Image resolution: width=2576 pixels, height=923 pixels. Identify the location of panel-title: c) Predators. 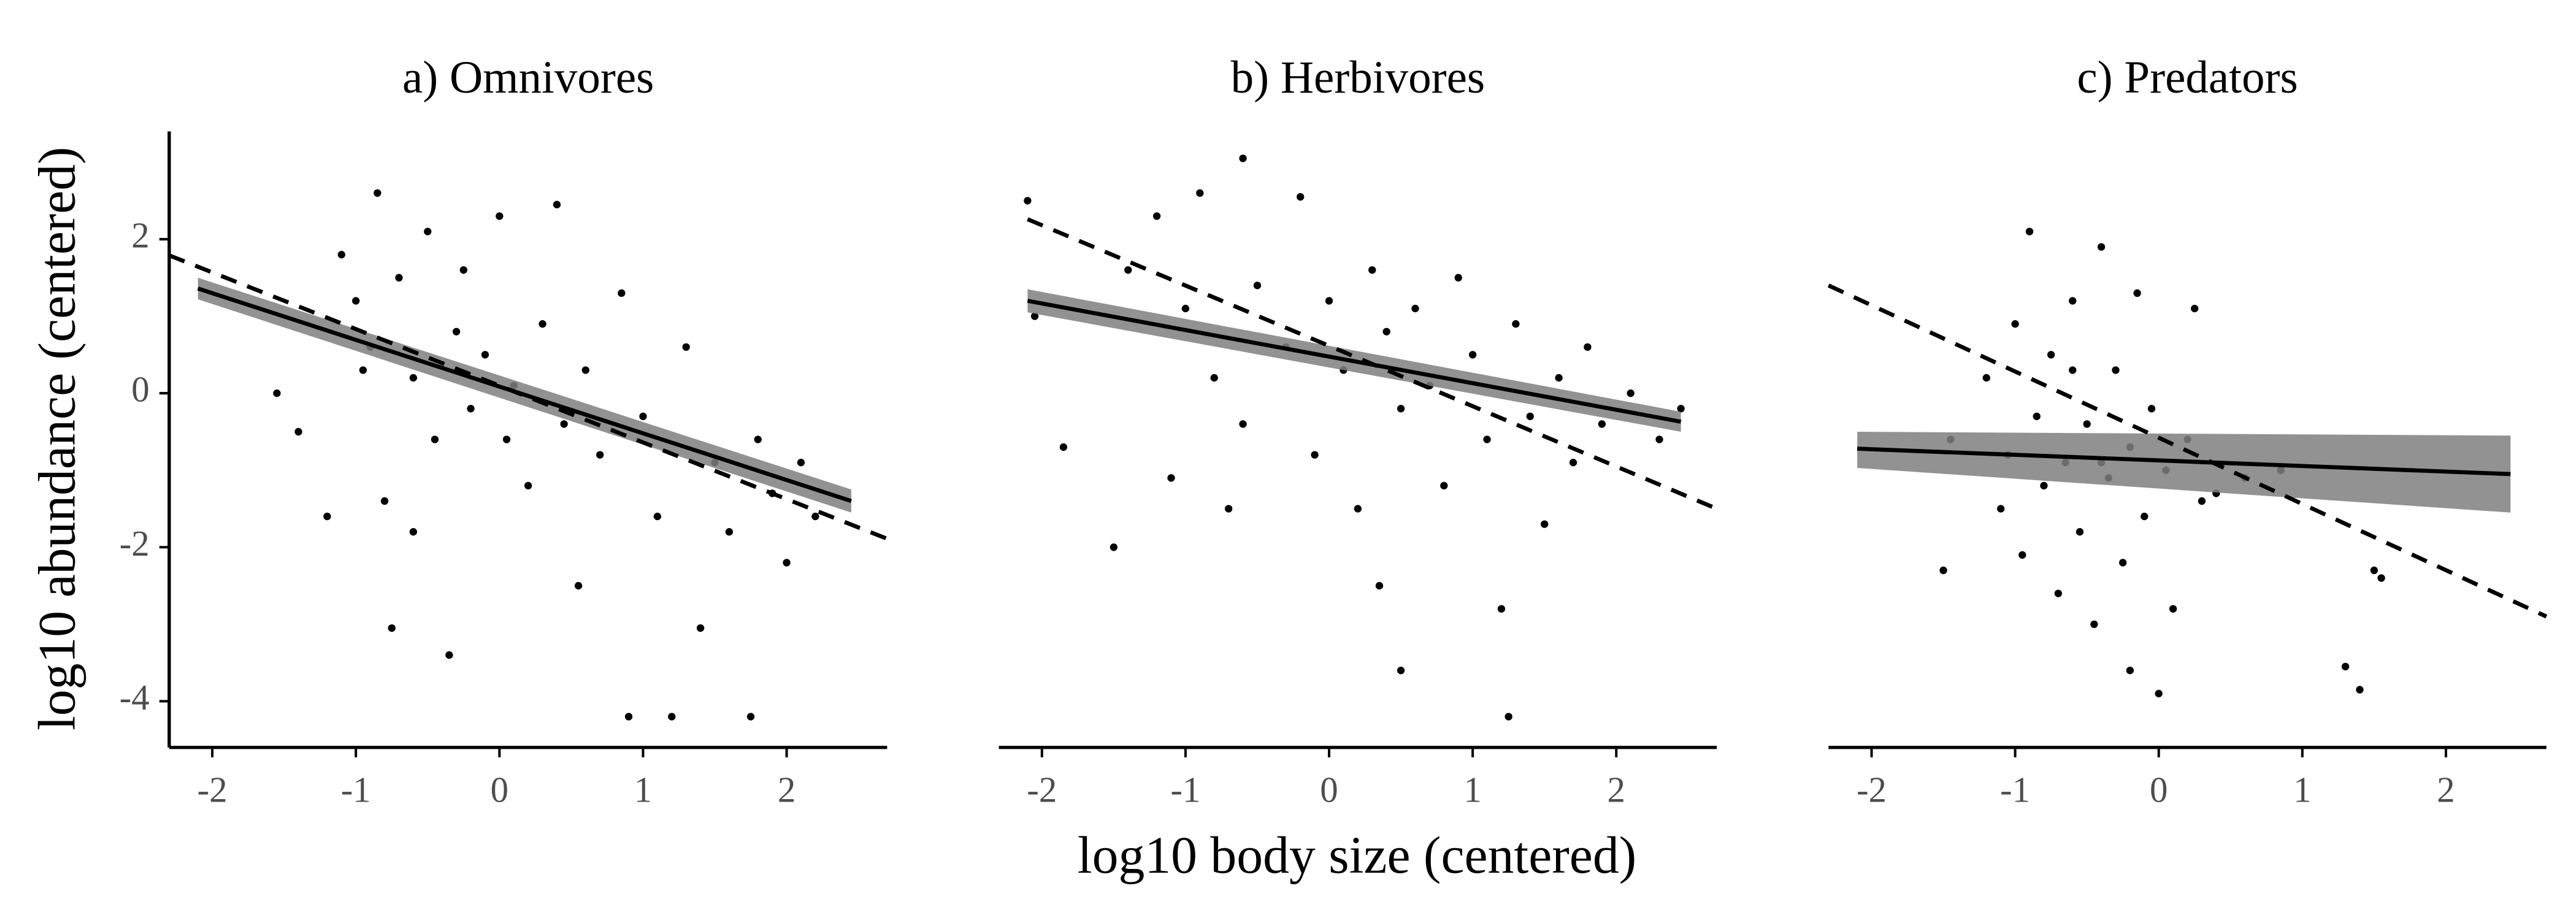
(2187, 77).